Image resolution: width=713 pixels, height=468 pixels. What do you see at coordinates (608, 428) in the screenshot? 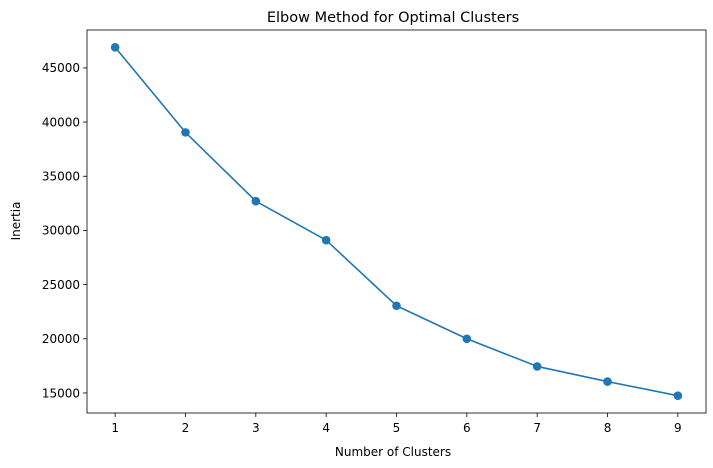
I see `x-tick-label: 8` at bounding box center [608, 428].